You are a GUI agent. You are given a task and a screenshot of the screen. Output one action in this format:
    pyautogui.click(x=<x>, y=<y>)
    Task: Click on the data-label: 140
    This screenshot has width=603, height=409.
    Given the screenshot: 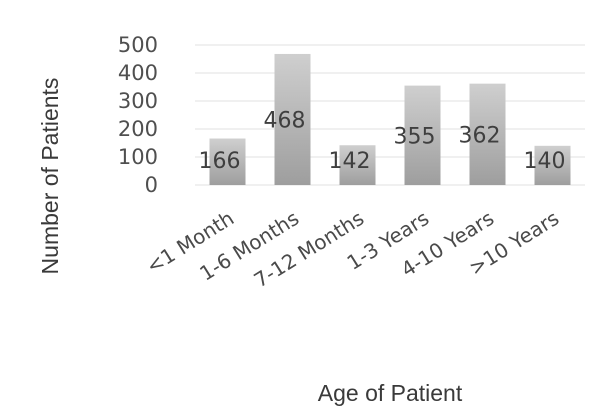 What is the action you would take?
    pyautogui.click(x=545, y=161)
    